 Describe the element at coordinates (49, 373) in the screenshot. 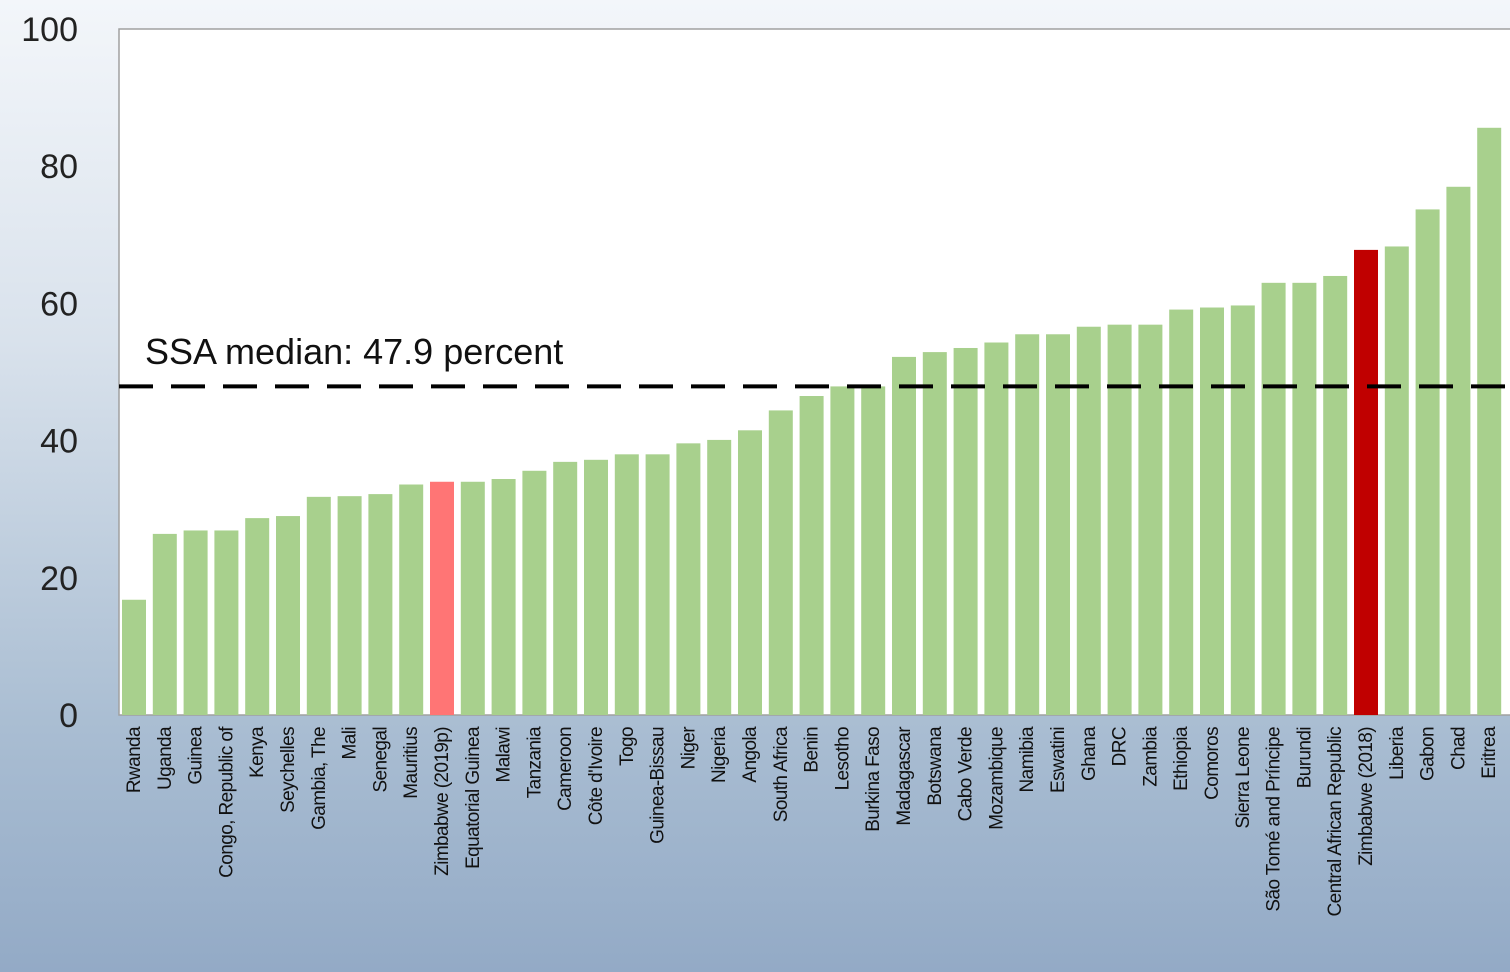

I see `y-axis-ticks: 0 20 40 60 80 100` at that location.